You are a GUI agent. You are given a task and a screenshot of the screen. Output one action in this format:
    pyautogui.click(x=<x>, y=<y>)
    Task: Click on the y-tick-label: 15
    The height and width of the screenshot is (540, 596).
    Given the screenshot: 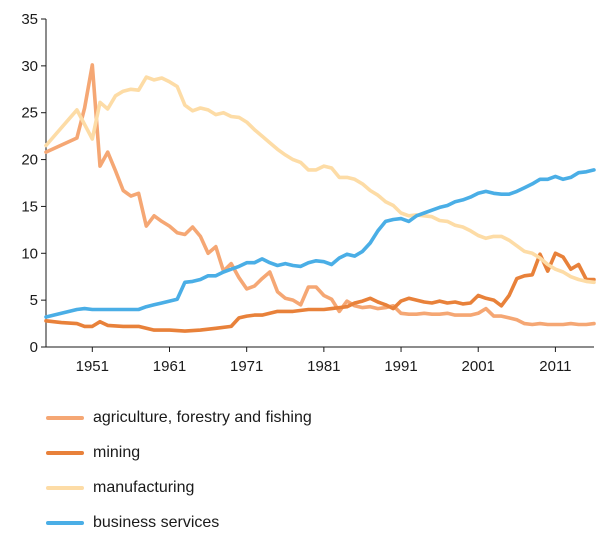 What is the action you would take?
    pyautogui.click(x=29, y=206)
    